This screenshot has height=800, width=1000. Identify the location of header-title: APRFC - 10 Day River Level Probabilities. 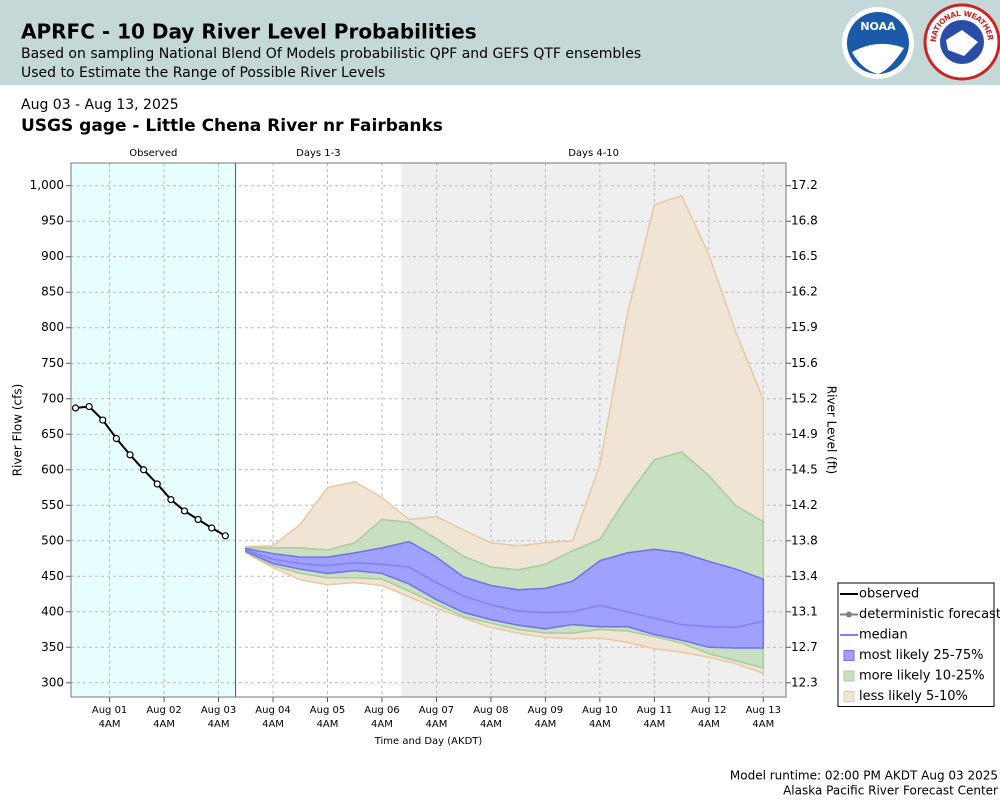
(249, 32).